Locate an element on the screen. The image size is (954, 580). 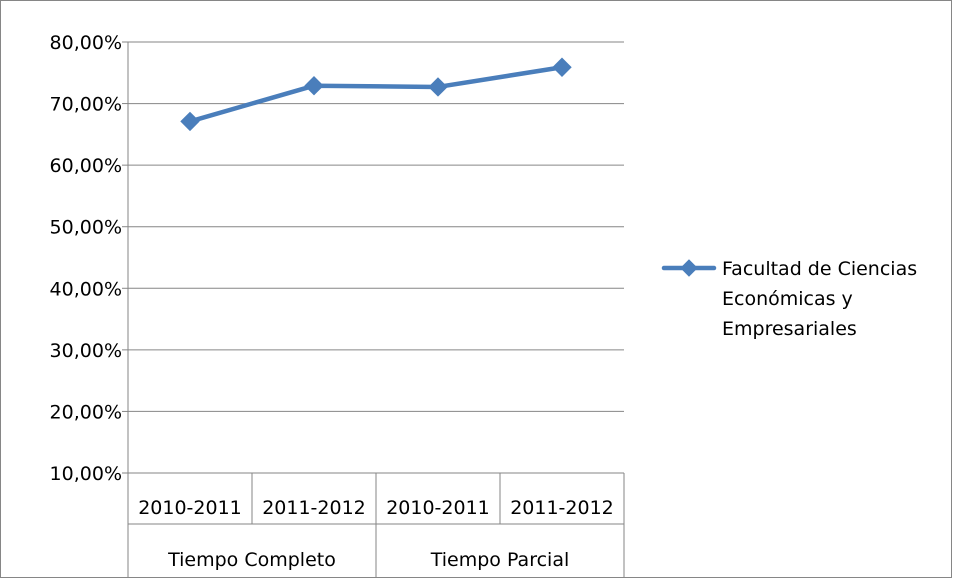
legend-label: Económicas y is located at coordinates (787, 299).